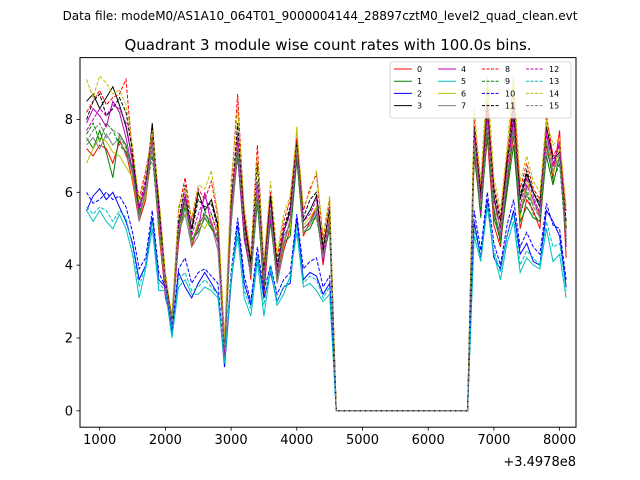 This screenshot has width=640, height=480. I want to click on x-axis-offset-label: +3.4978e8, so click(539, 462).